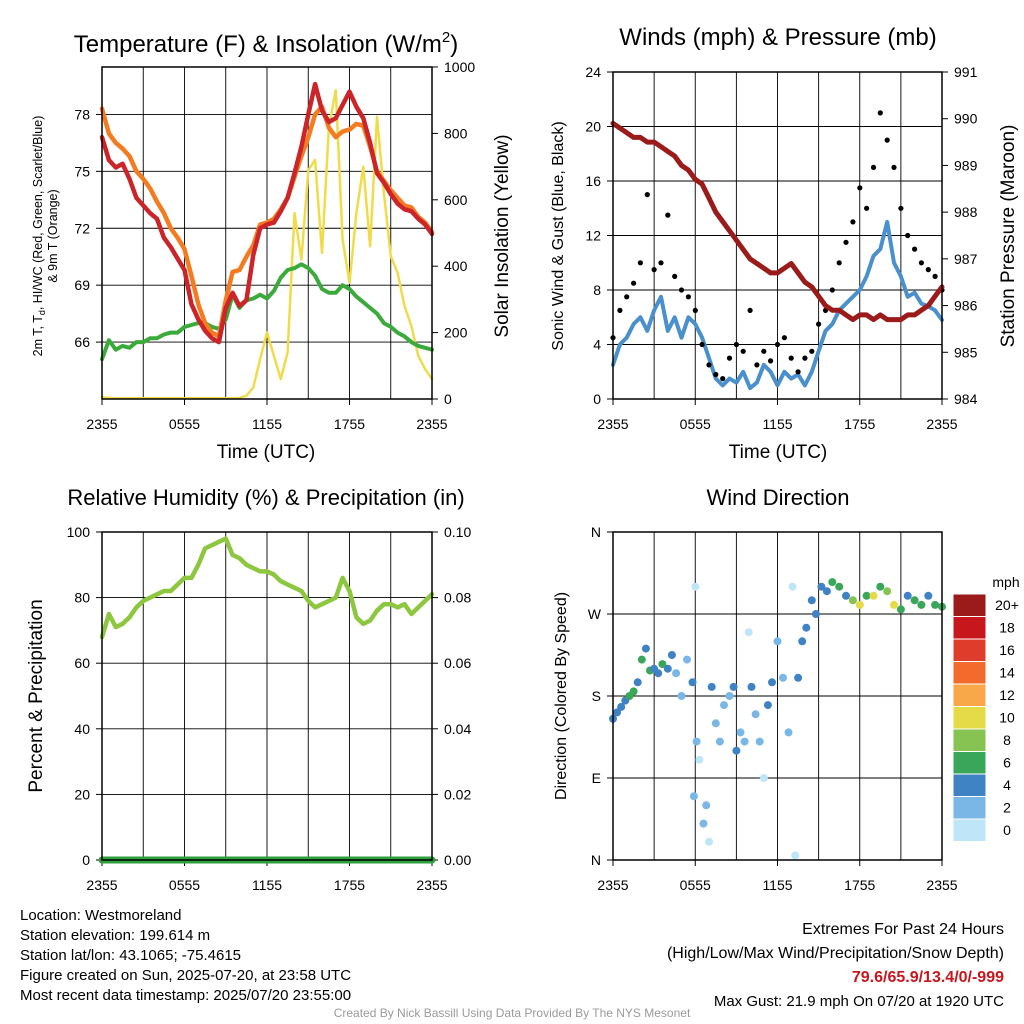 The image size is (1024, 1024). I want to click on colorbar-label: 20+, so click(1007, 605).